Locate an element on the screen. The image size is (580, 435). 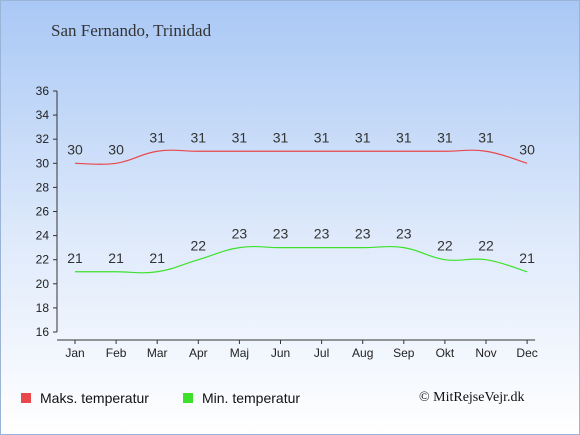
x-tick-label: Maj is located at coordinates (239, 353).